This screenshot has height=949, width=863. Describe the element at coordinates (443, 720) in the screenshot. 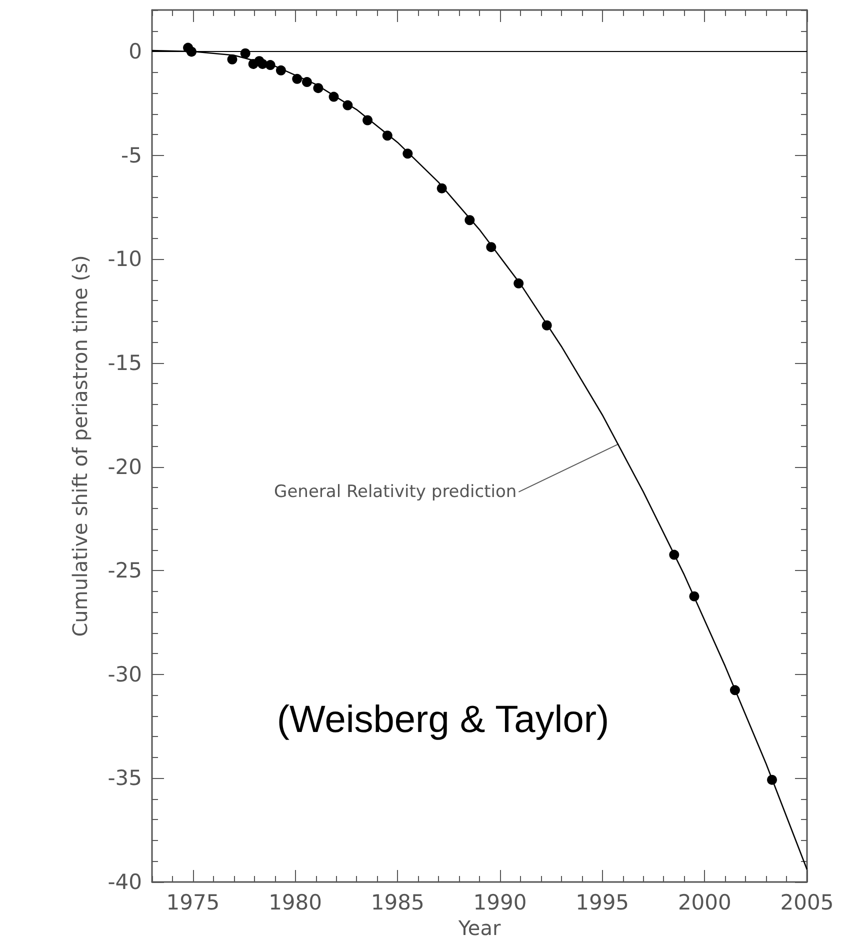

I see `annotation: (Weisberg & Taylor)` at that location.